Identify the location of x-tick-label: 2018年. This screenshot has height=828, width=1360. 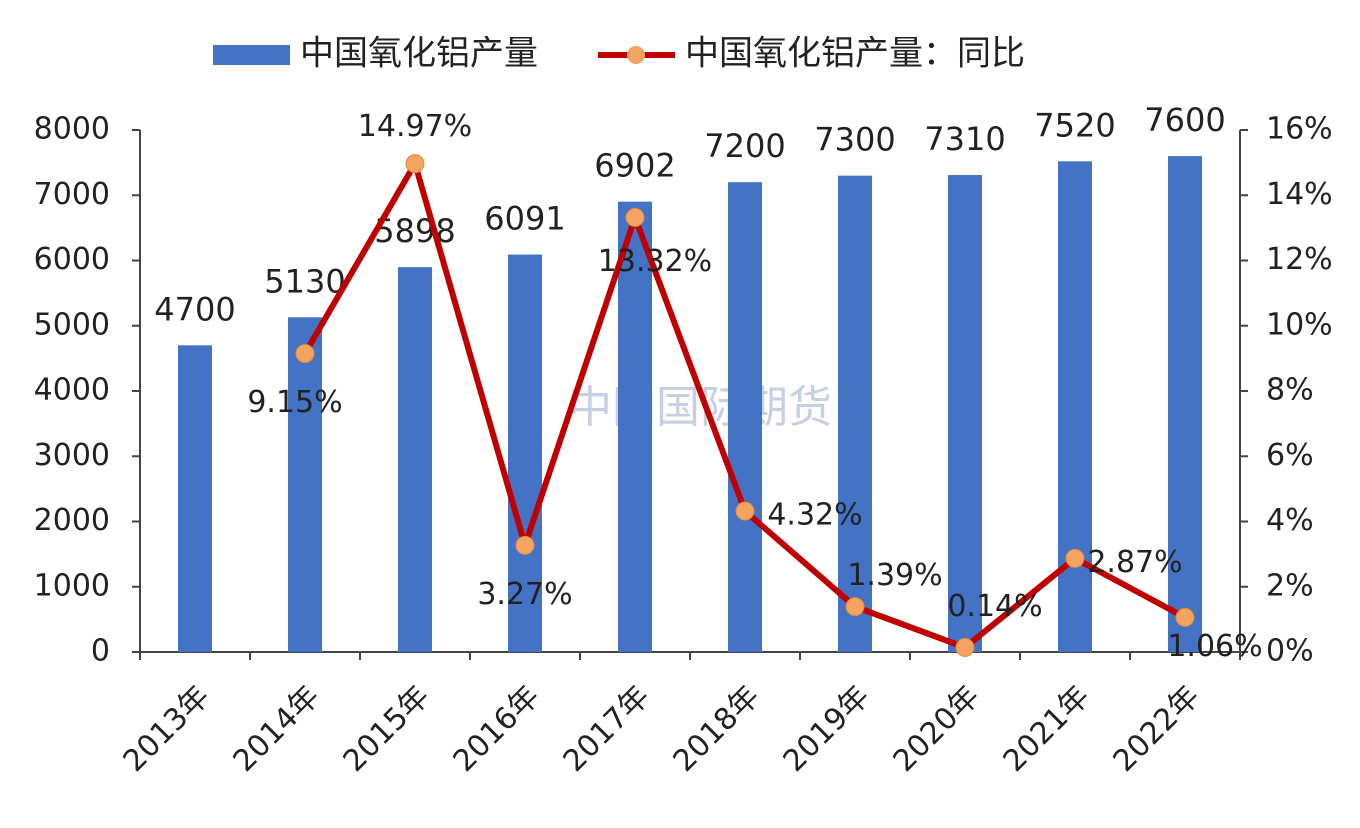
(717, 729).